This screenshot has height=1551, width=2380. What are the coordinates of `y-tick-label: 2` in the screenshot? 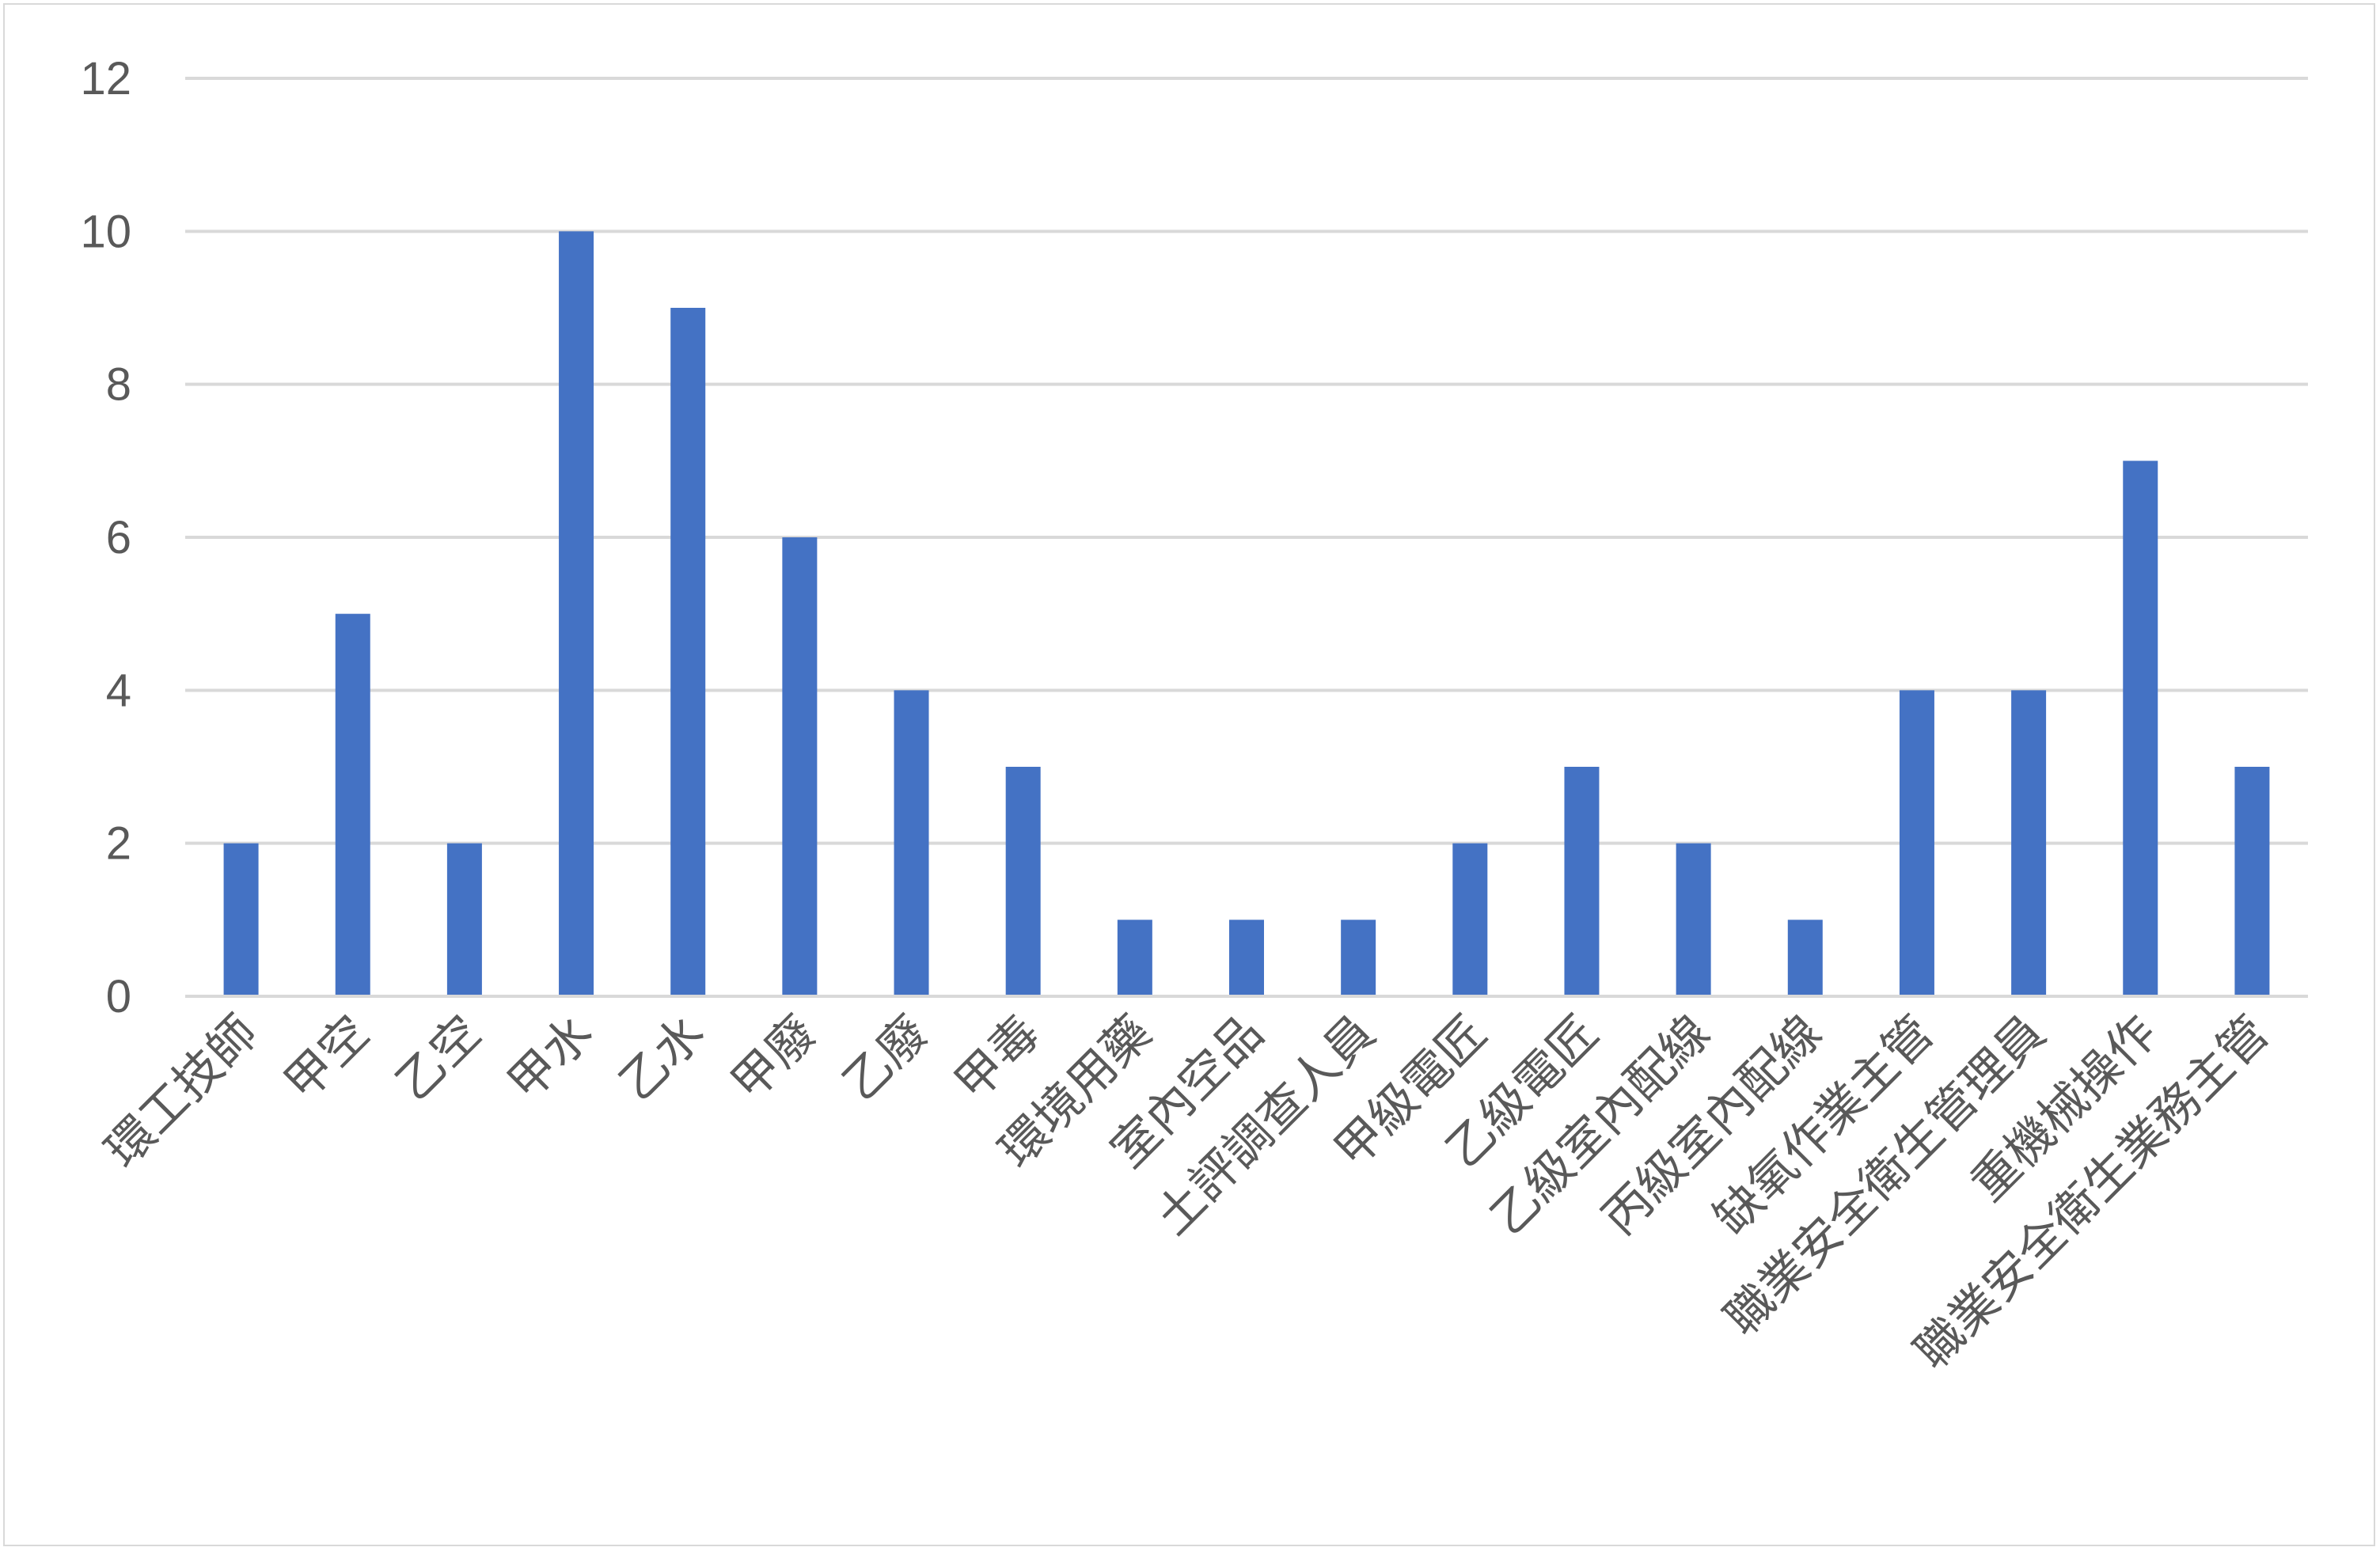 It's located at (118, 844).